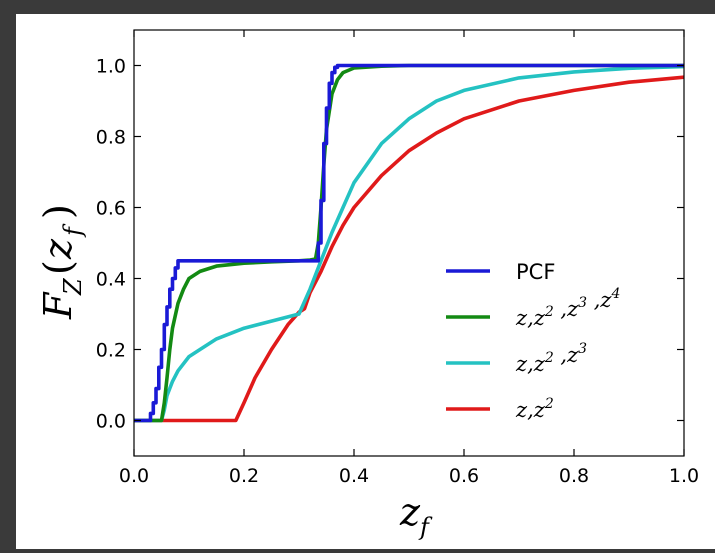 The height and width of the screenshot is (553, 715). What do you see at coordinates (567, 308) in the screenshot?
I see `legend-label-1: z,z2 ,z3 ,z4` at bounding box center [567, 308].